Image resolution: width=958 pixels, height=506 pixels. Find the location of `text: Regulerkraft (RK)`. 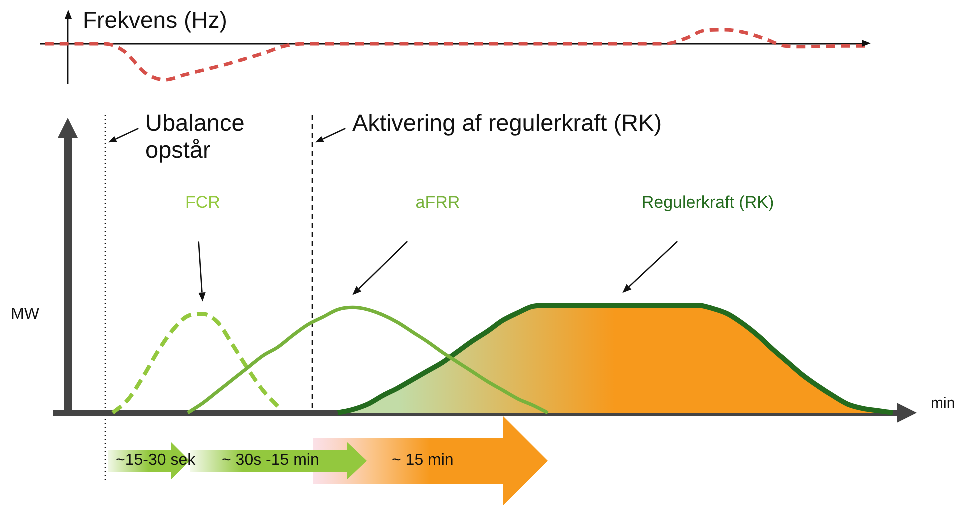

text: Regulerkraft (RK) is located at coordinates (708, 203).